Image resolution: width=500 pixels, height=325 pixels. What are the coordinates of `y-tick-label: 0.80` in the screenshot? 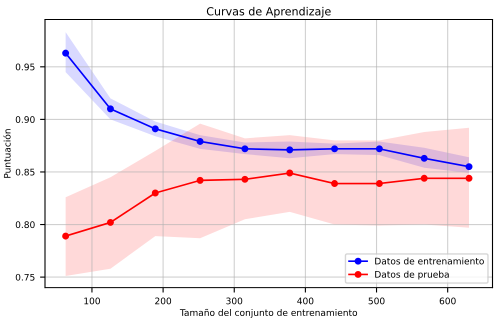 It's located at (25, 224).